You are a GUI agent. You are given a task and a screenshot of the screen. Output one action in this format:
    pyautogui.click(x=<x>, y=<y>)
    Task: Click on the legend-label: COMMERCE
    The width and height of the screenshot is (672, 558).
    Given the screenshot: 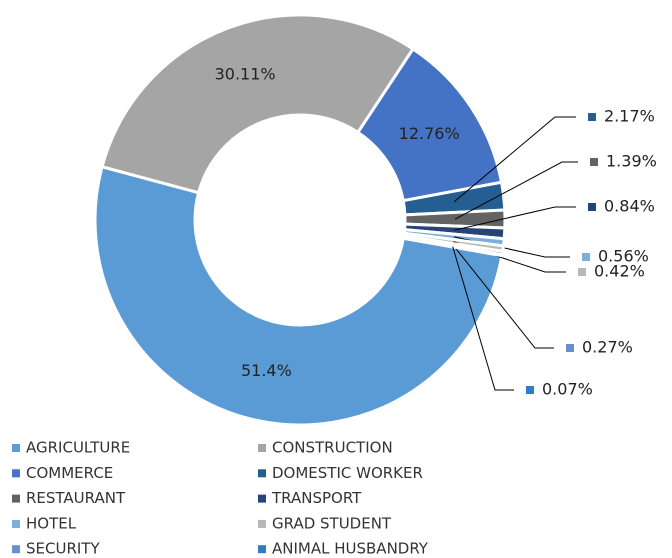 What is the action you would take?
    pyautogui.click(x=69, y=473)
    